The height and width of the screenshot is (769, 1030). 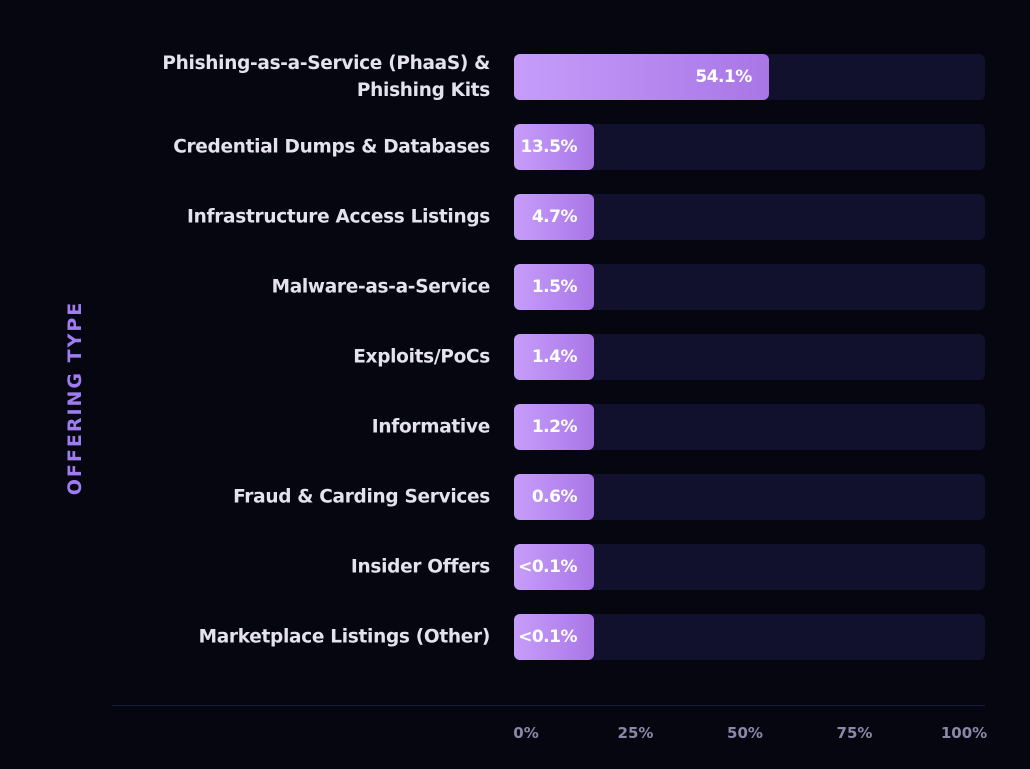 I want to click on x-tick-label: 25%, so click(x=635, y=733).